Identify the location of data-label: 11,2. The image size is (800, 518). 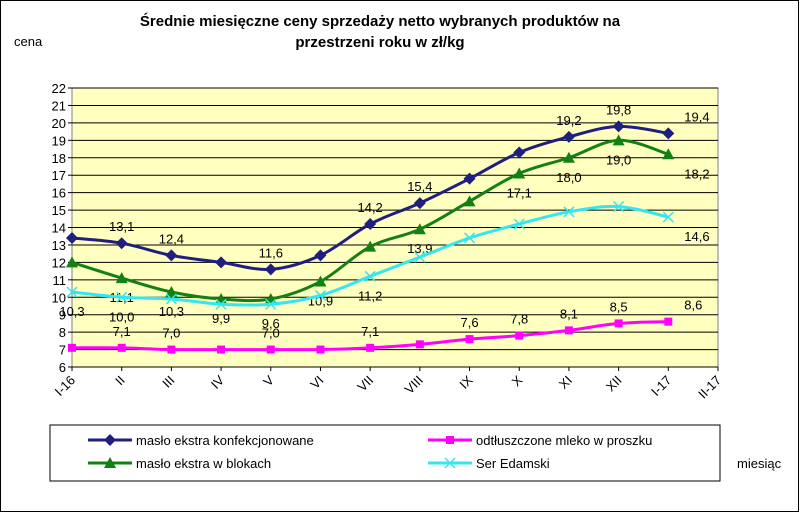
(370, 295).